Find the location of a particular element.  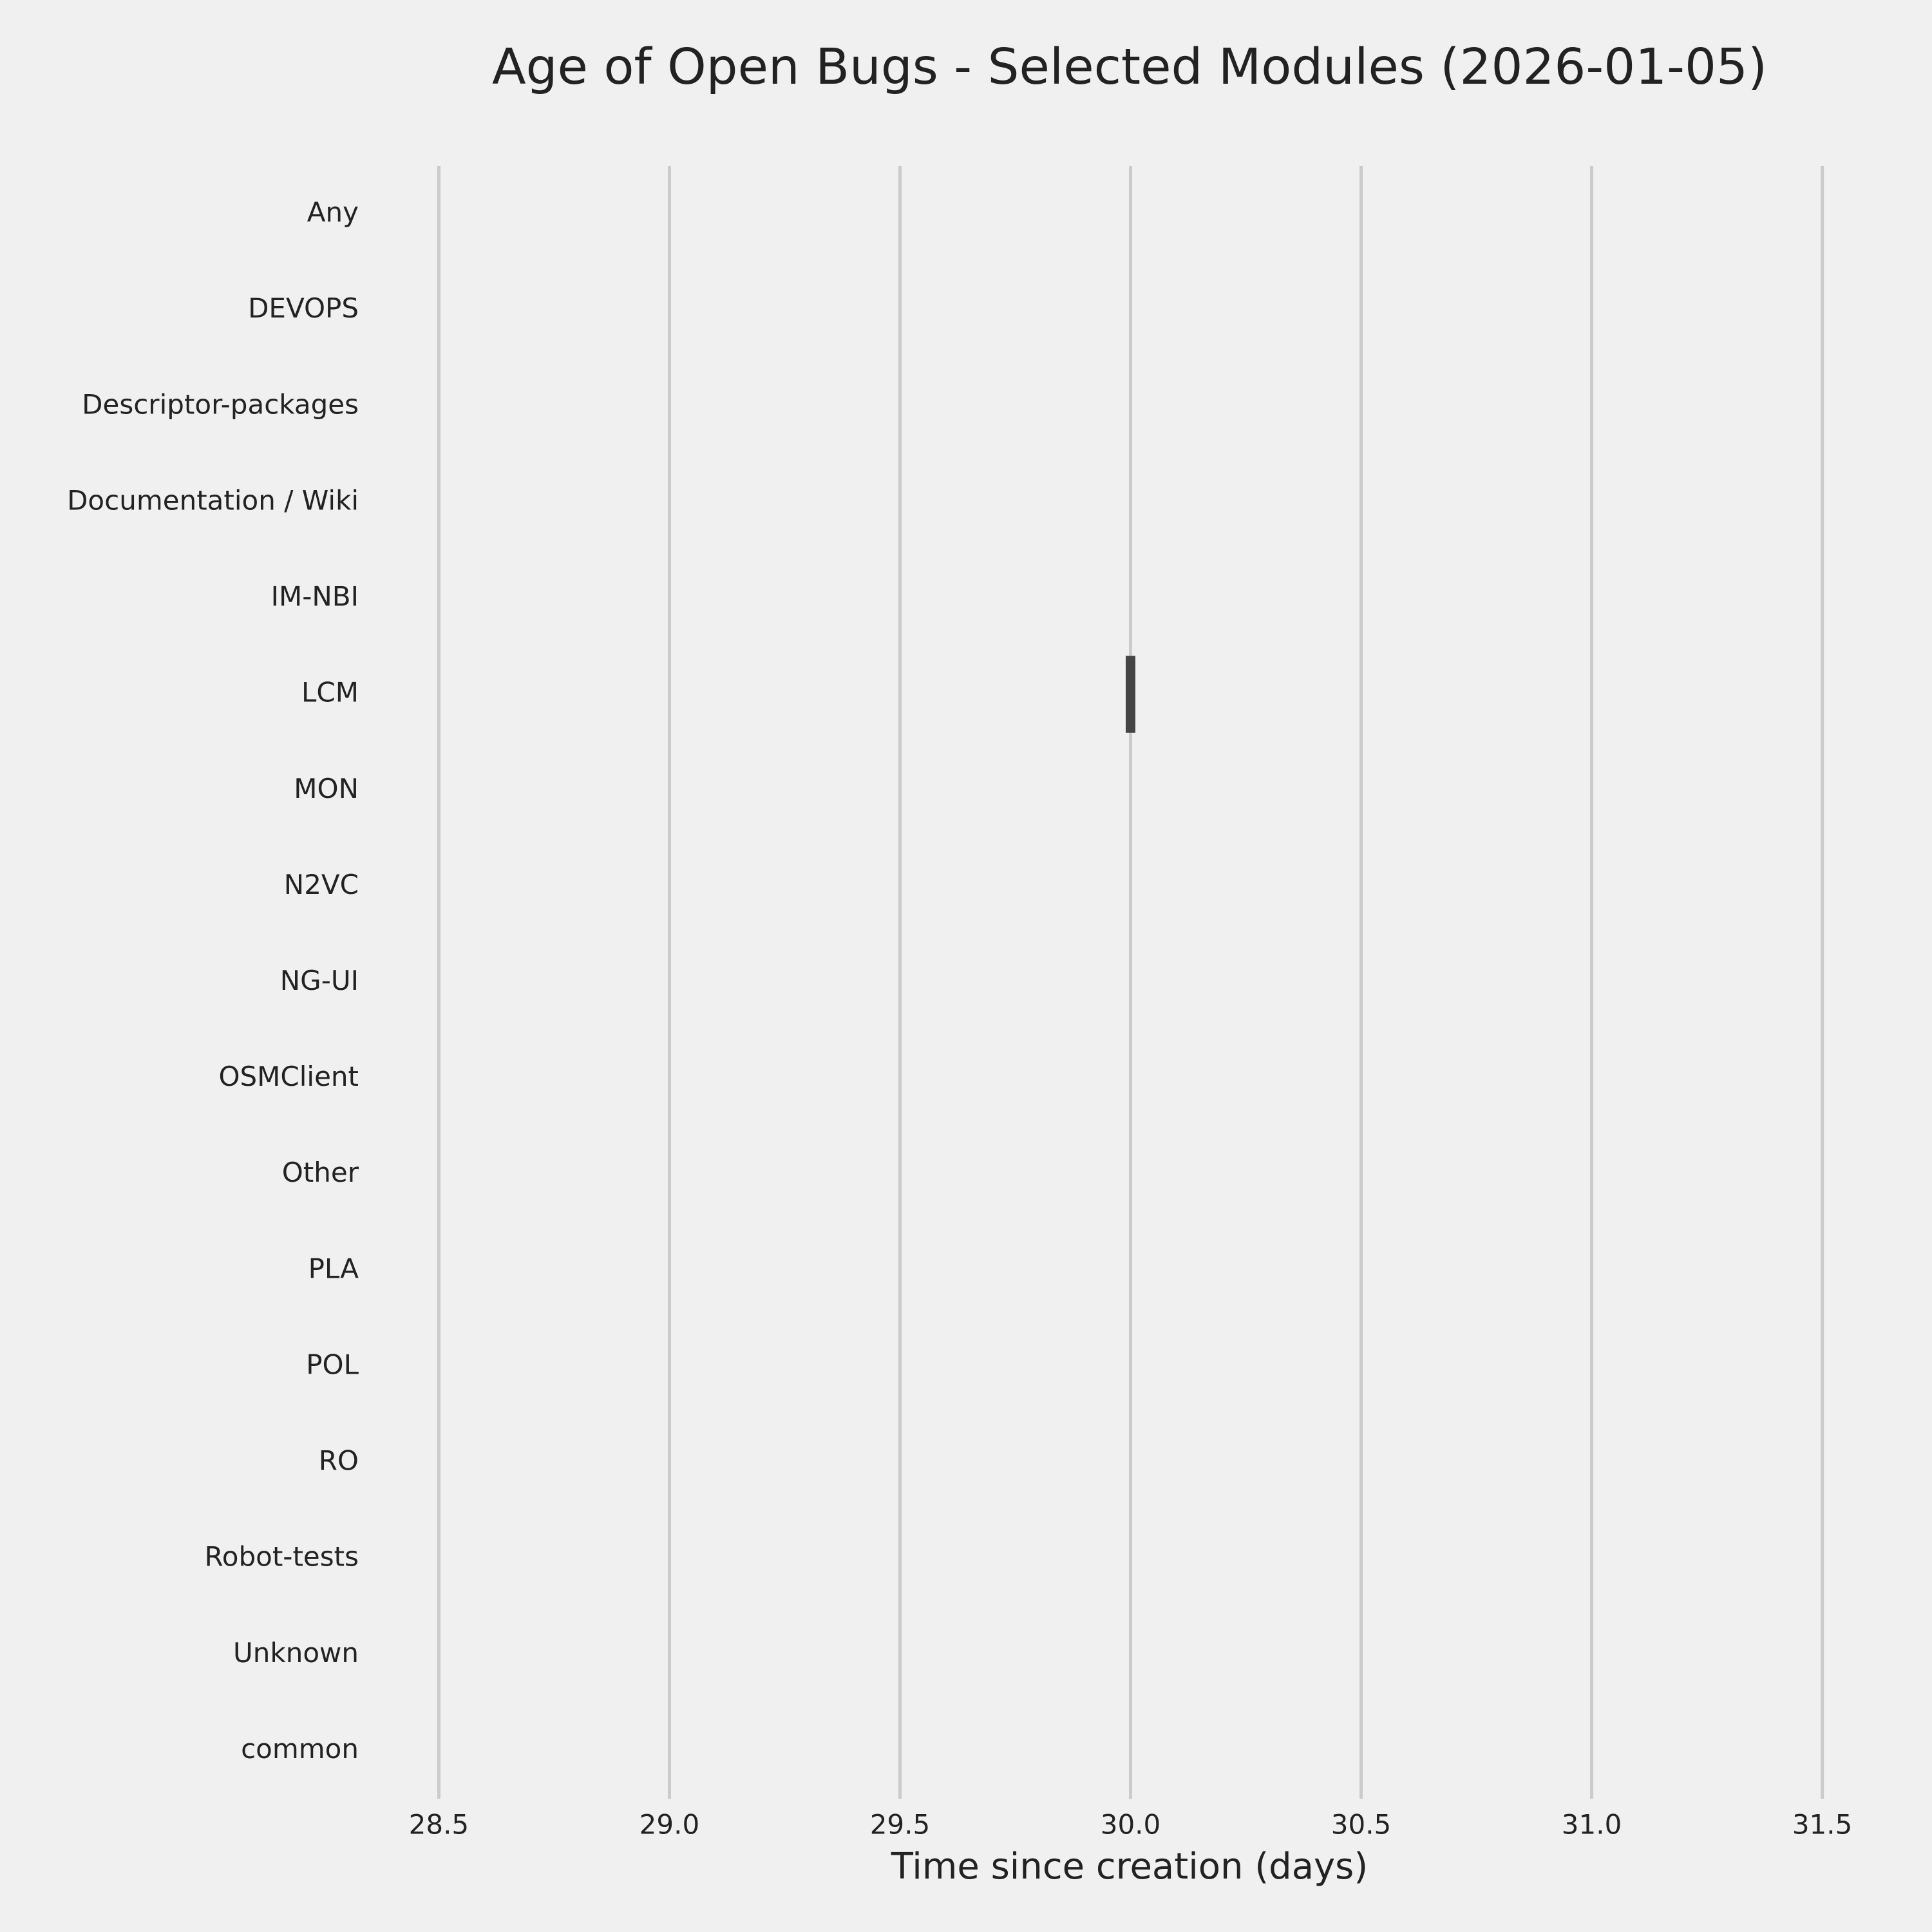

y-tick-label: OSMClient is located at coordinates (288, 1076).